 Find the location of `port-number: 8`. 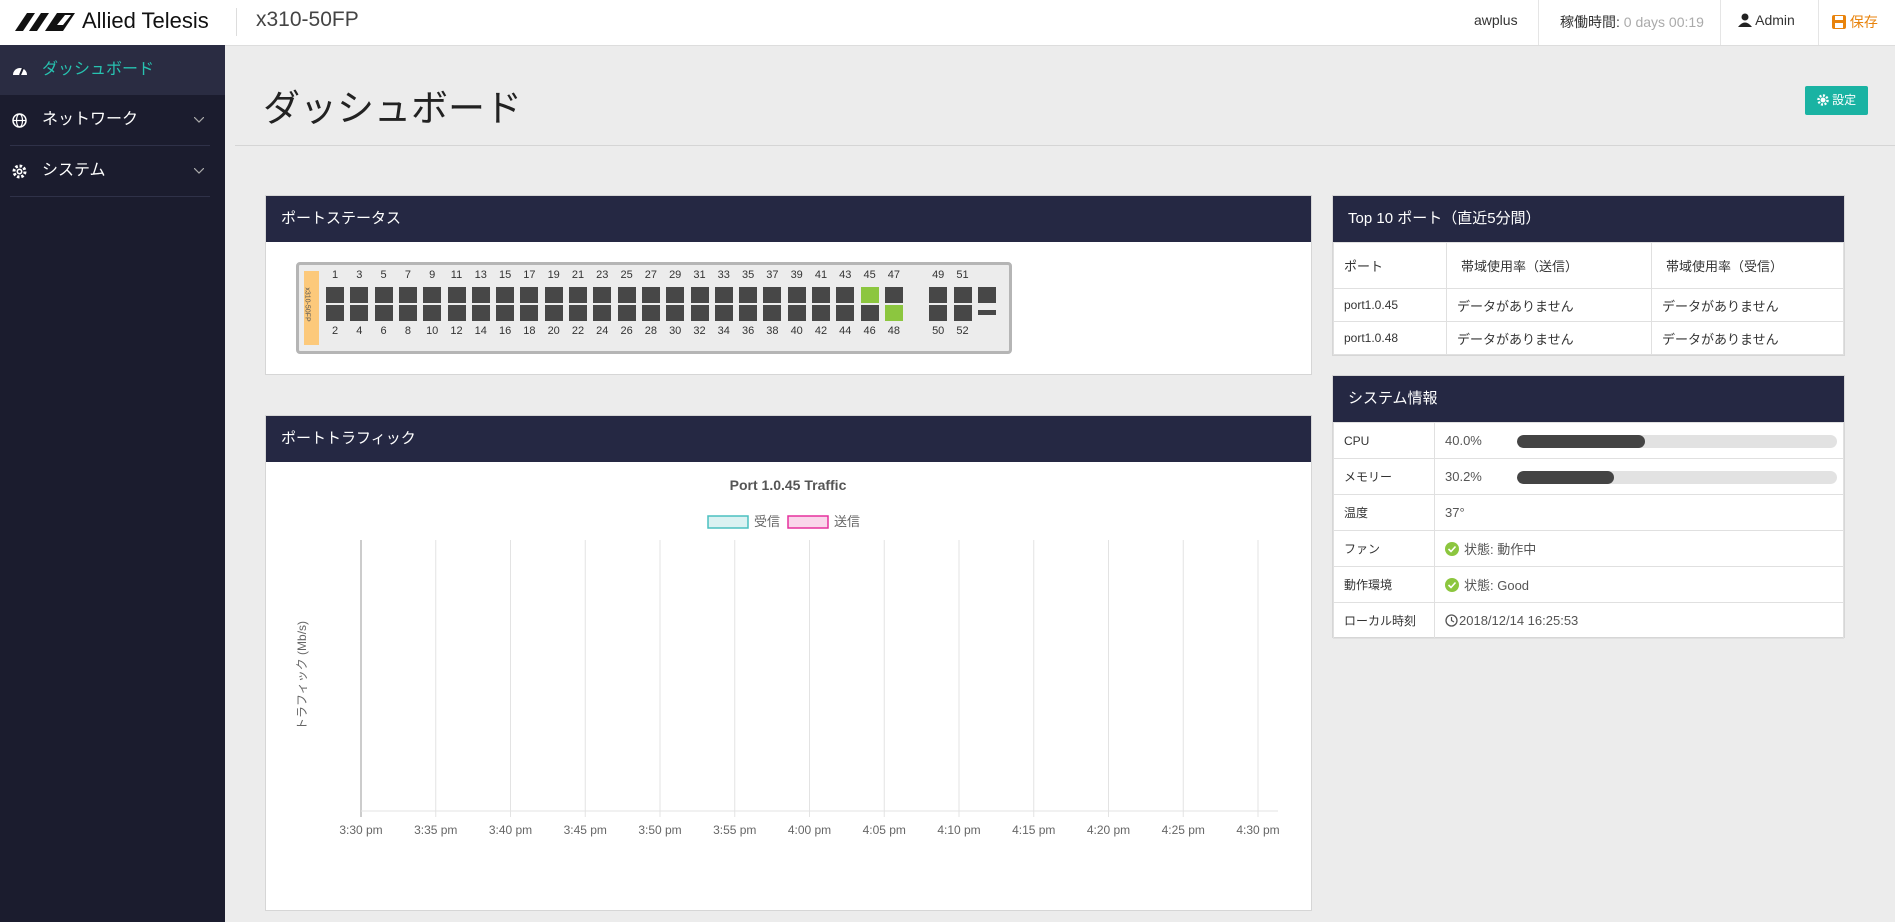

port-number: 8 is located at coordinates (407, 331).